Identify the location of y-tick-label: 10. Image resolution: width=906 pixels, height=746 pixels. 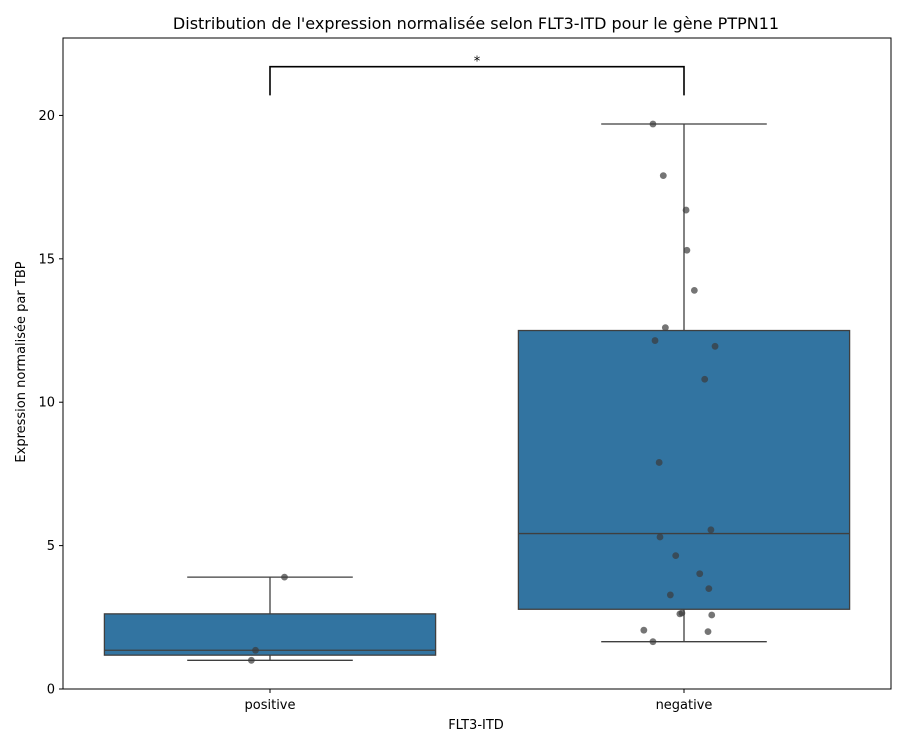
(46, 403).